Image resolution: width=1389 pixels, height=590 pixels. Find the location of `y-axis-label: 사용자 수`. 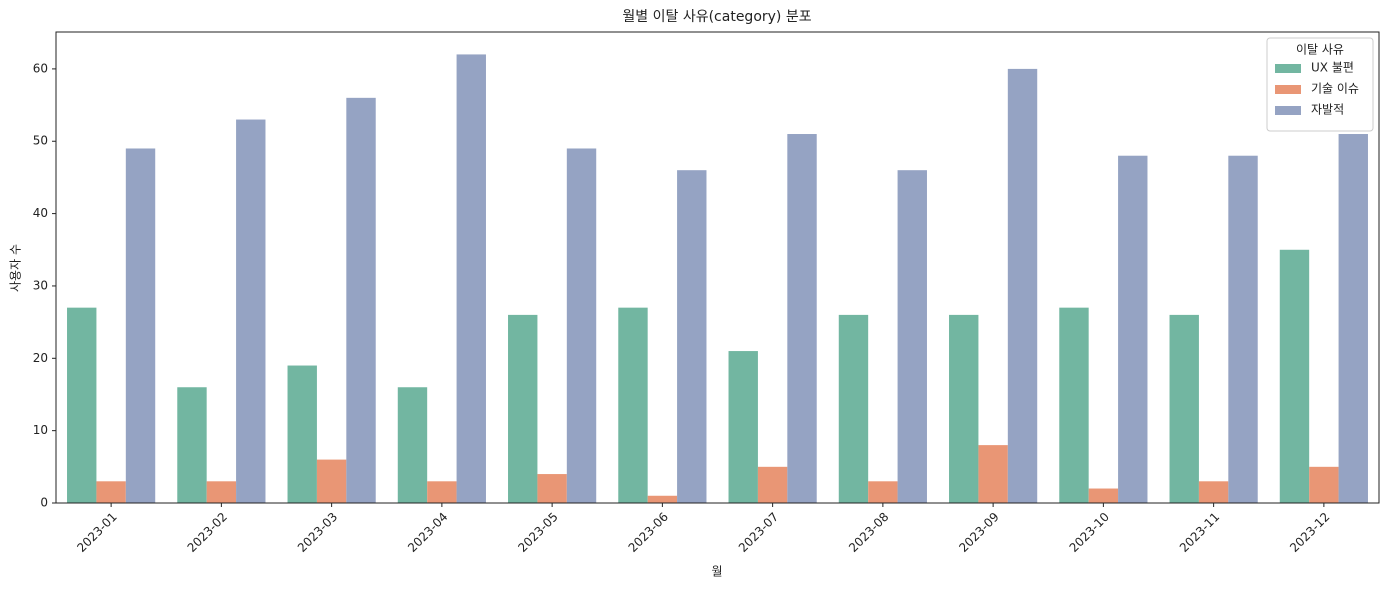

y-axis-label: 사용자 수 is located at coordinates (16, 268).